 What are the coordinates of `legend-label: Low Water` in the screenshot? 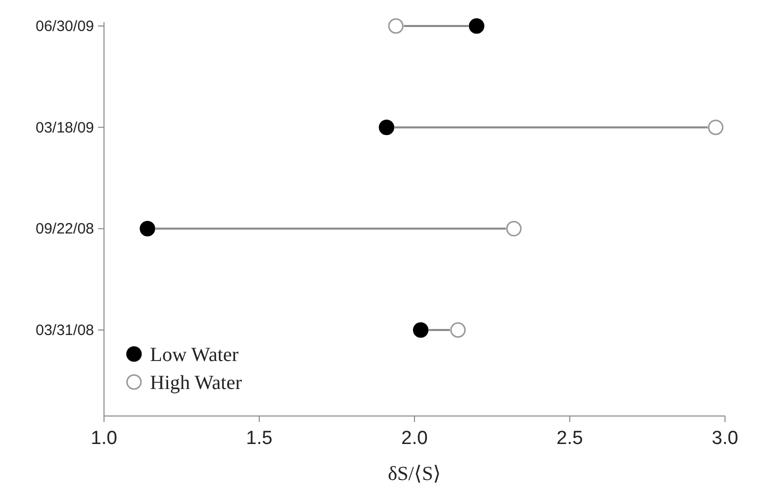 It's located at (194, 355).